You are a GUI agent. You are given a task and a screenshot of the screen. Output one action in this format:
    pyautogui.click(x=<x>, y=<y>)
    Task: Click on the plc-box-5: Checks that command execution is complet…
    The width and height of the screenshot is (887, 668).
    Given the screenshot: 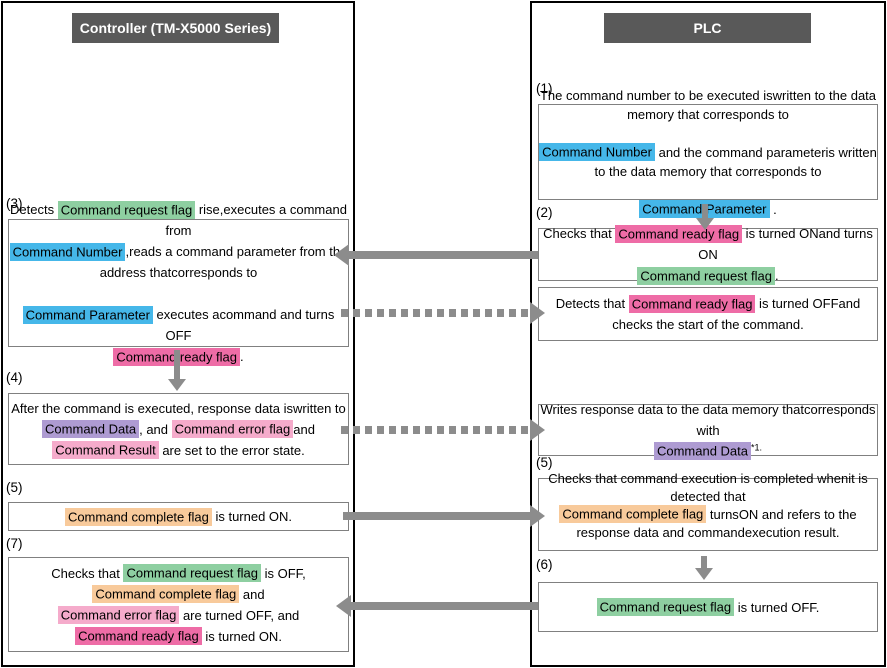 What is the action you would take?
    pyautogui.click(x=708, y=511)
    